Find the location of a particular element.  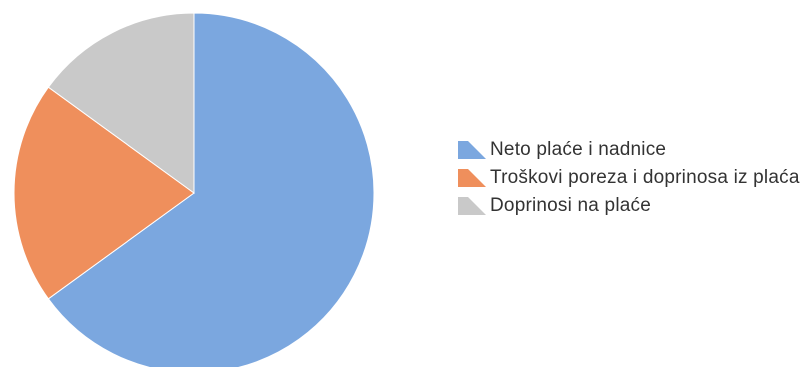

legend-item-neto: Neto plaće i nadnice is located at coordinates (631, 150).